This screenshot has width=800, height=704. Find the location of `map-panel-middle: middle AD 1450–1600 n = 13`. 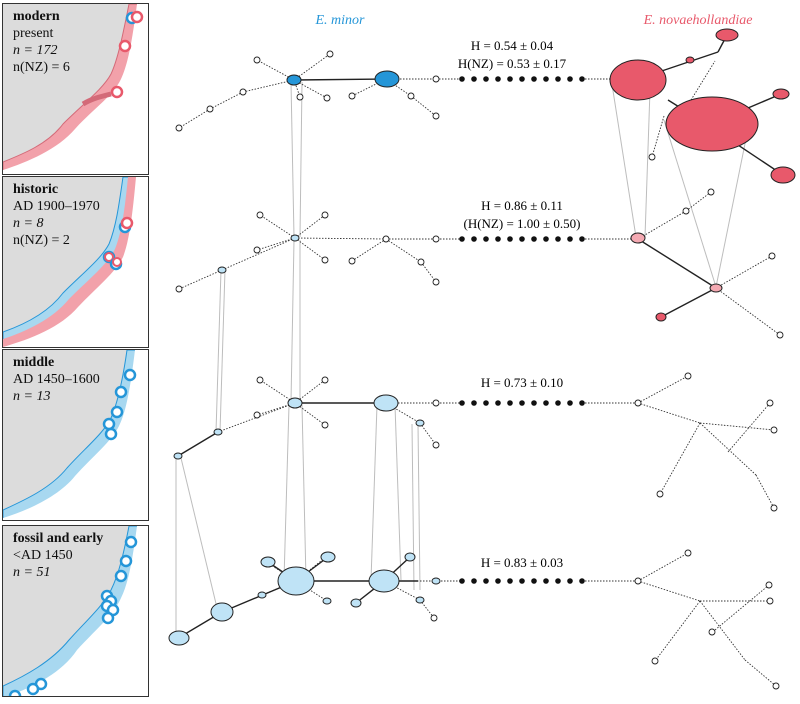

map-panel-middle: middle AD 1450–1600 n = 13 is located at coordinates (75, 435).